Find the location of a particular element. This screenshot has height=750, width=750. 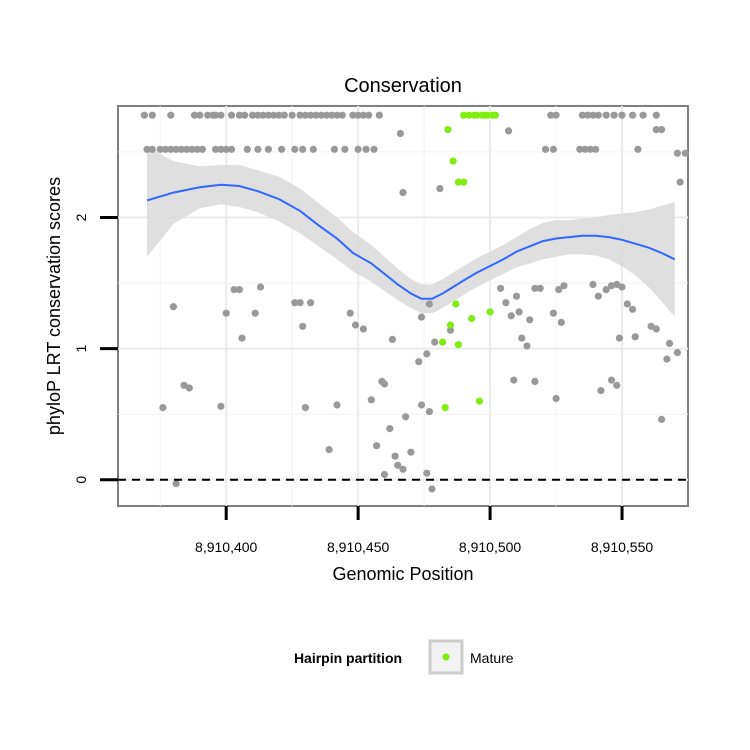

y-tick-label: 1 is located at coordinates (81, 349).